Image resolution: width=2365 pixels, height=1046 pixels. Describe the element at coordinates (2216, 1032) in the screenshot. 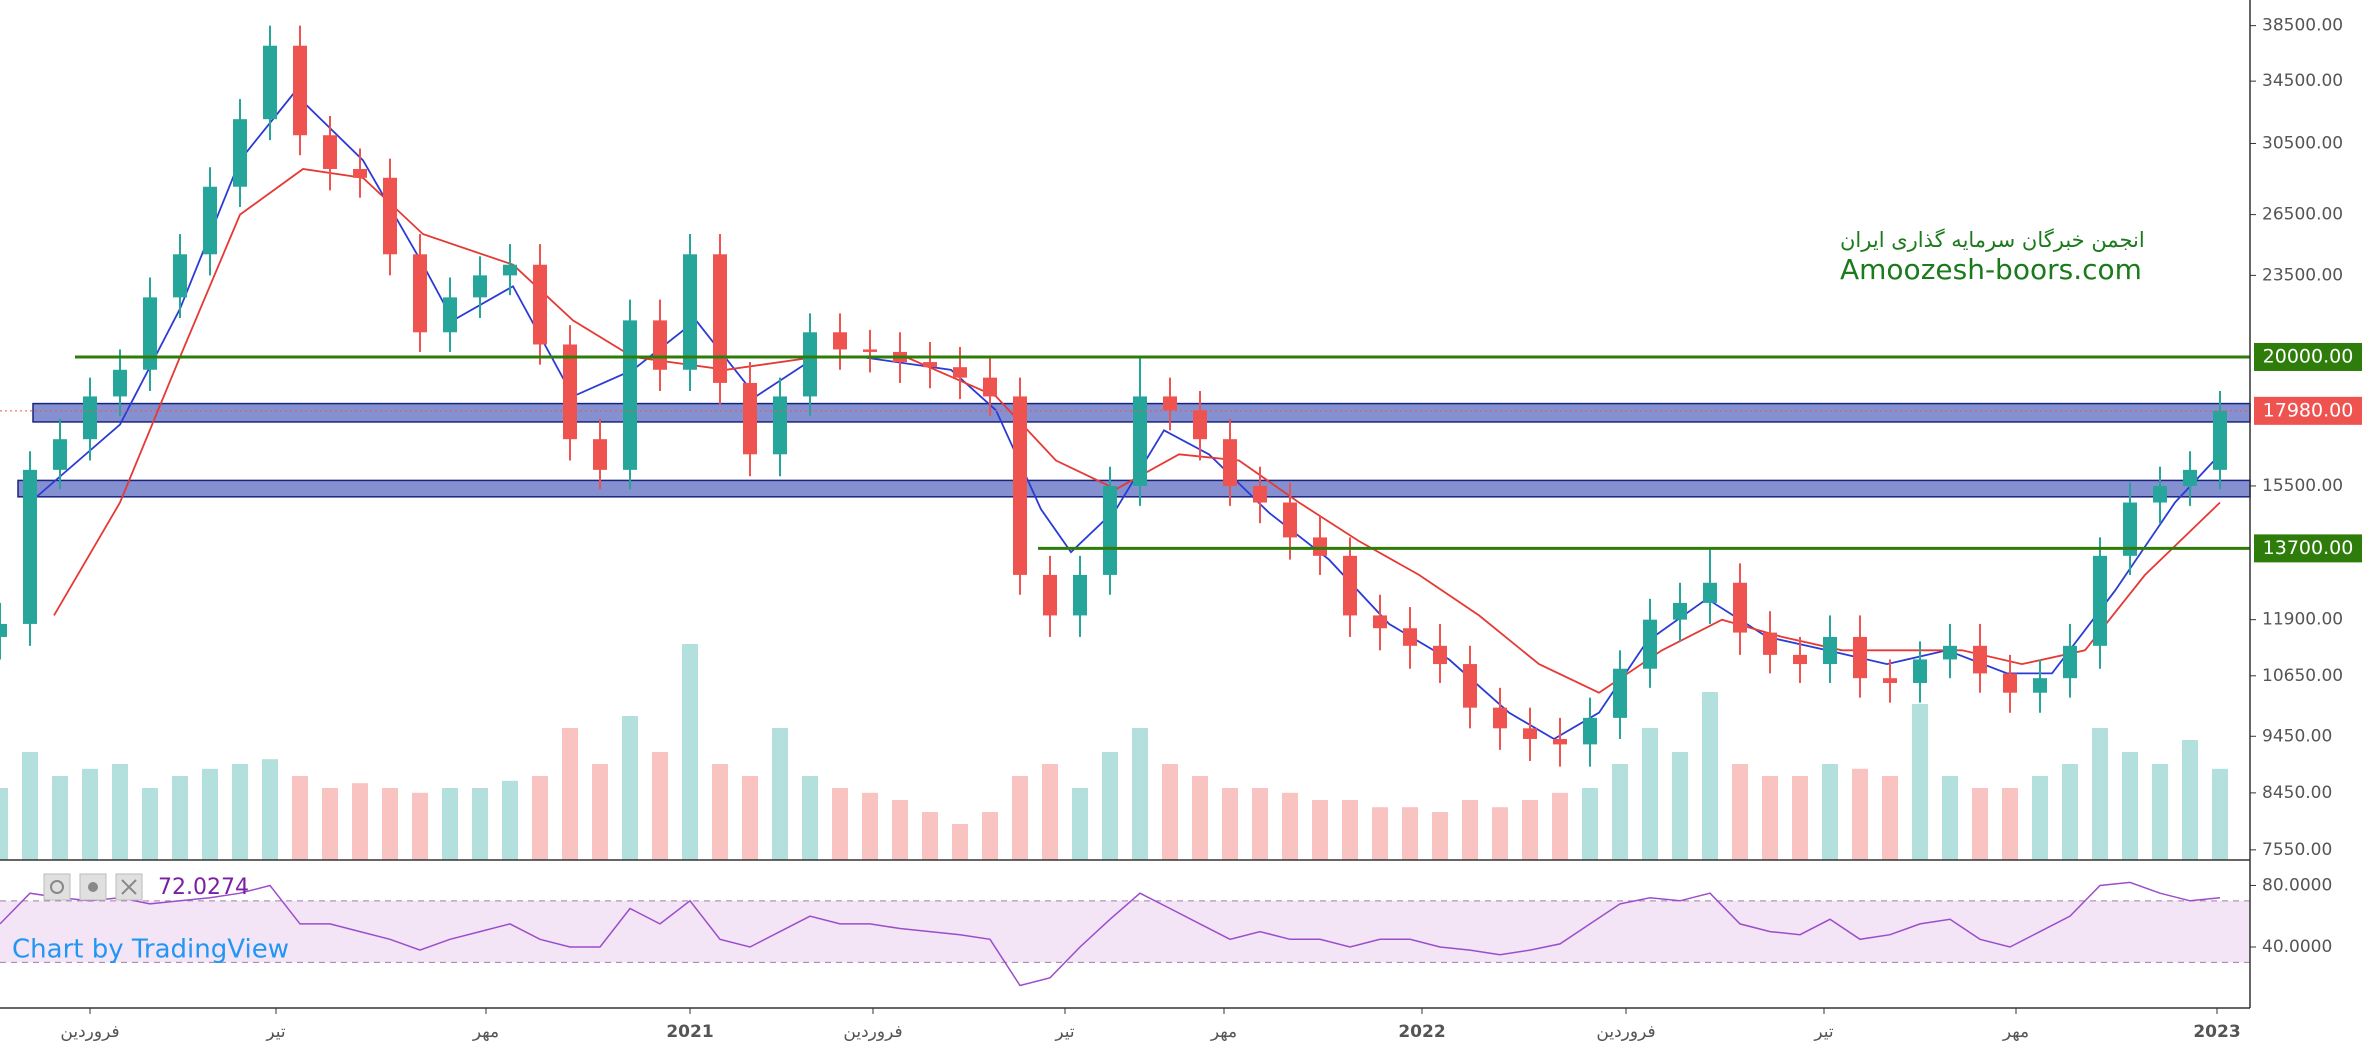

I see `x-tick-label: 2023` at that location.